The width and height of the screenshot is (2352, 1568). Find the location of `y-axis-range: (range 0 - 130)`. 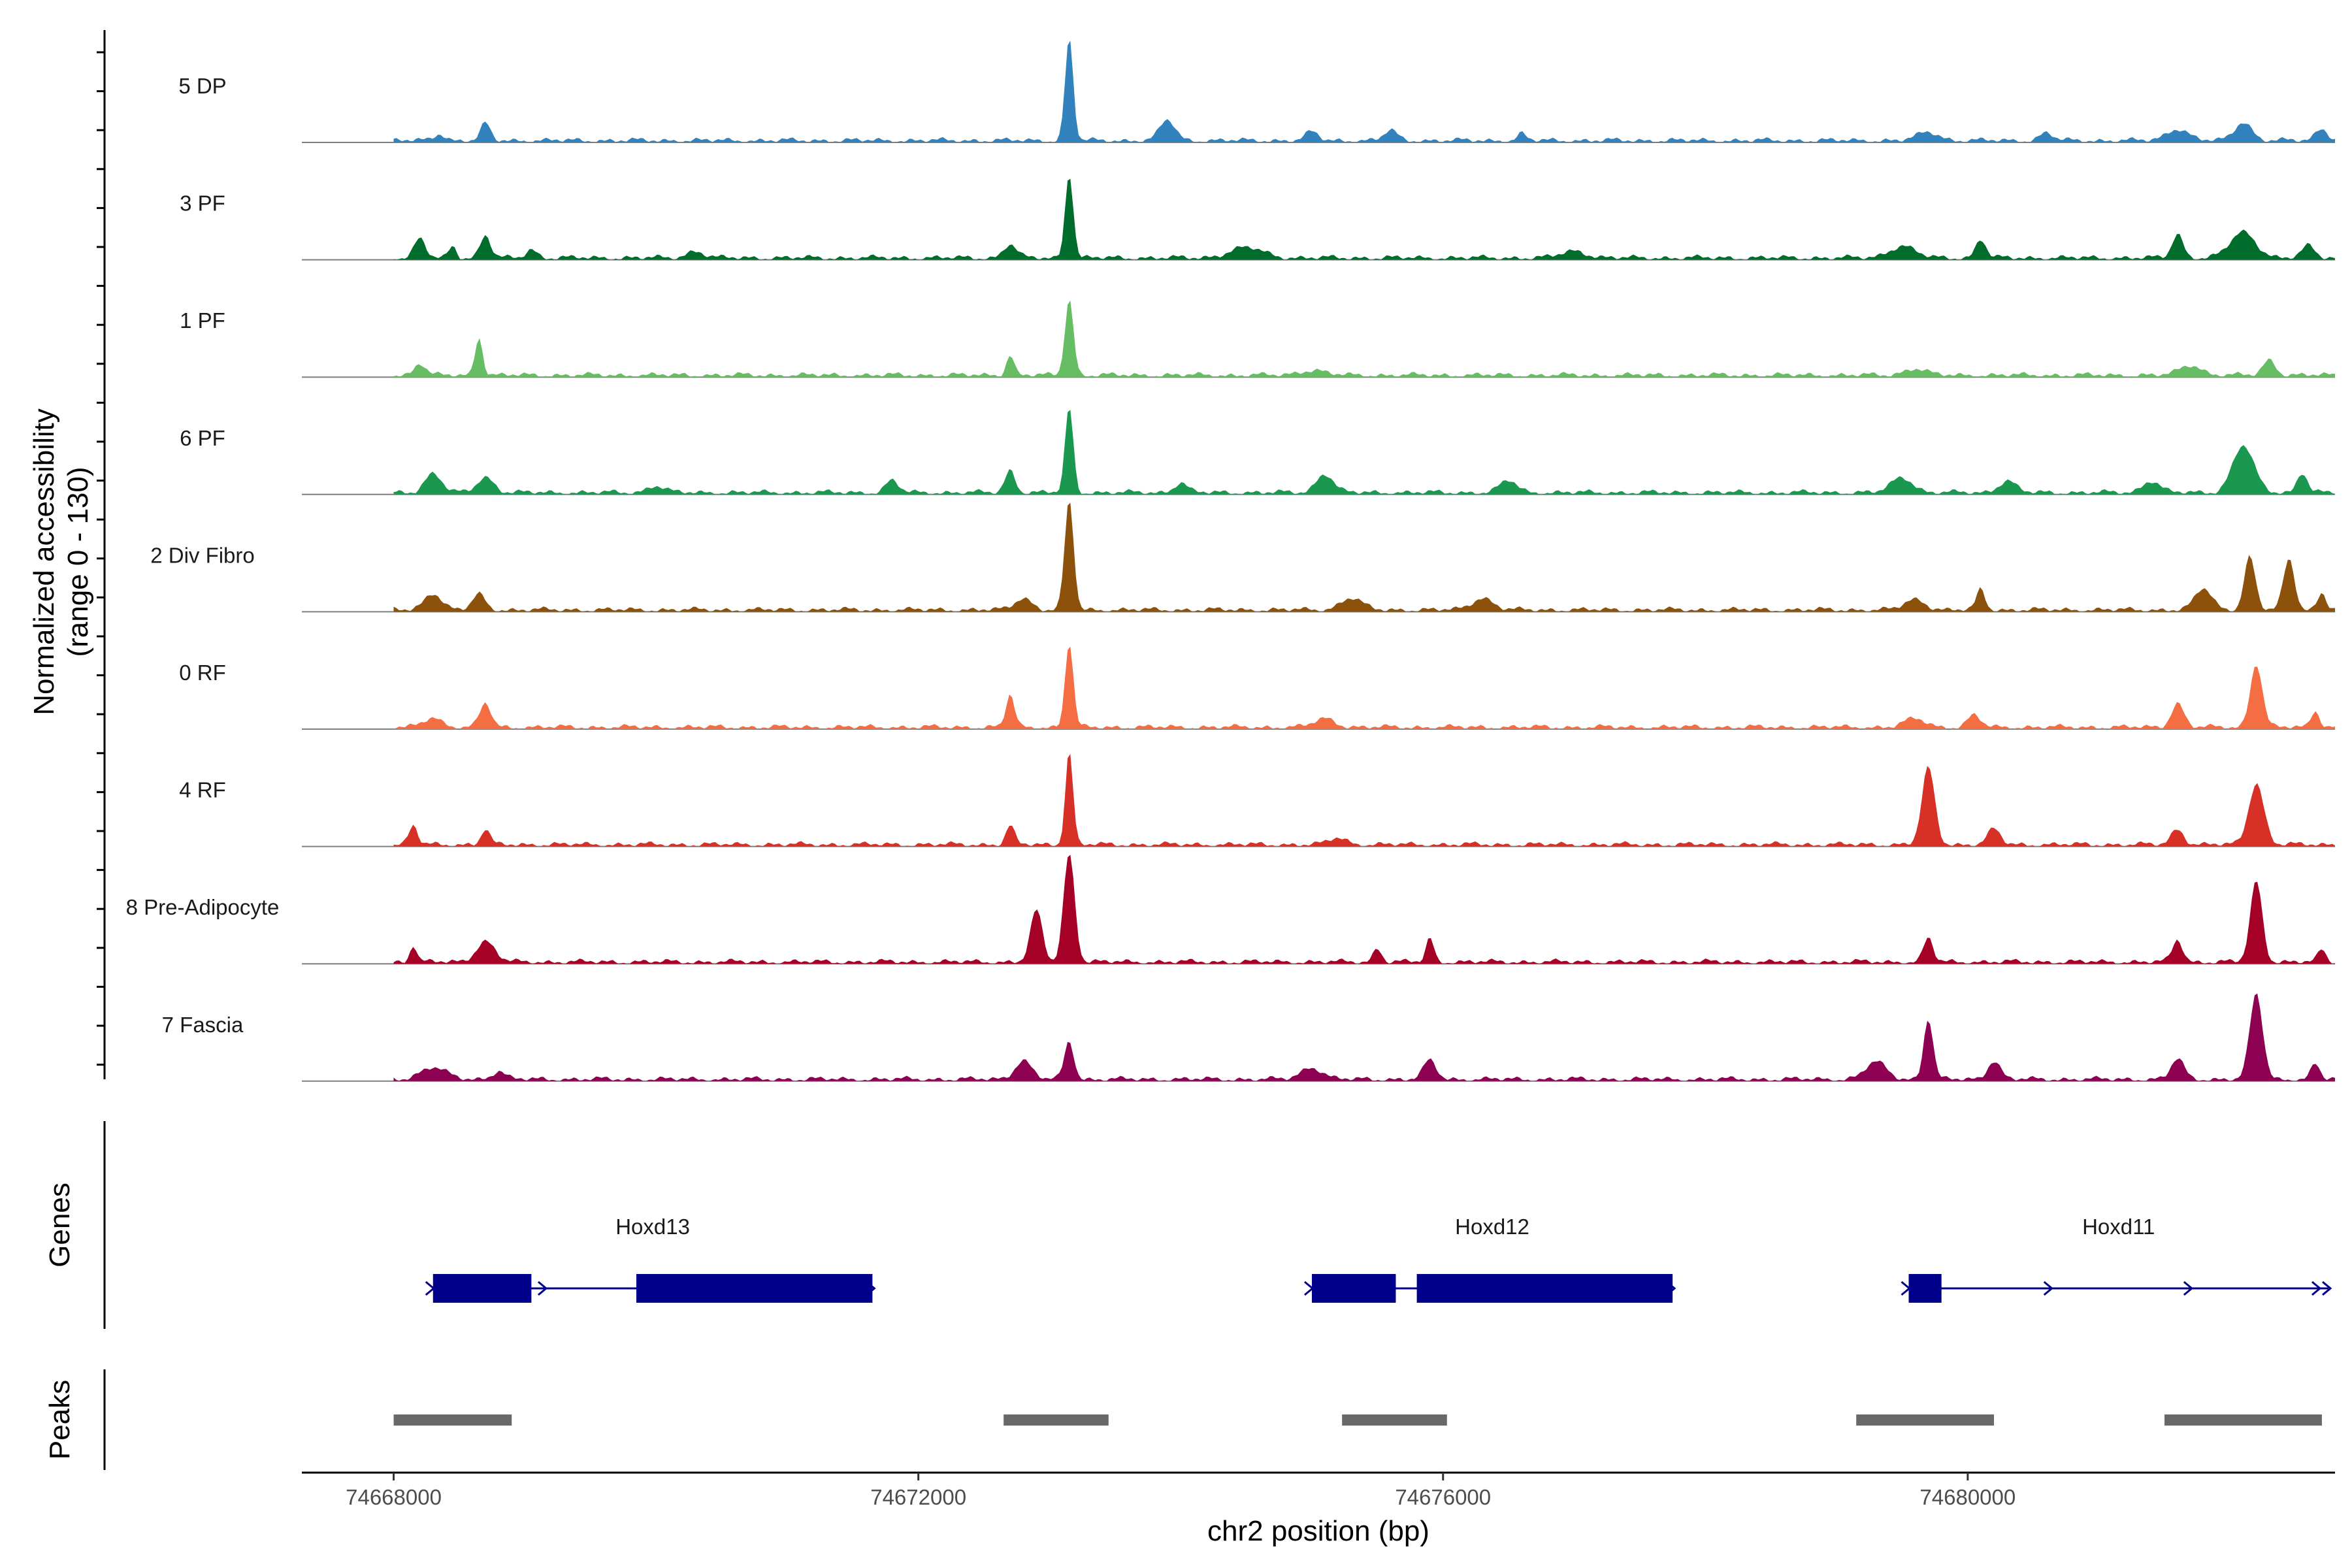

y-axis-range: (range 0 - 130) is located at coordinates (78, 561).